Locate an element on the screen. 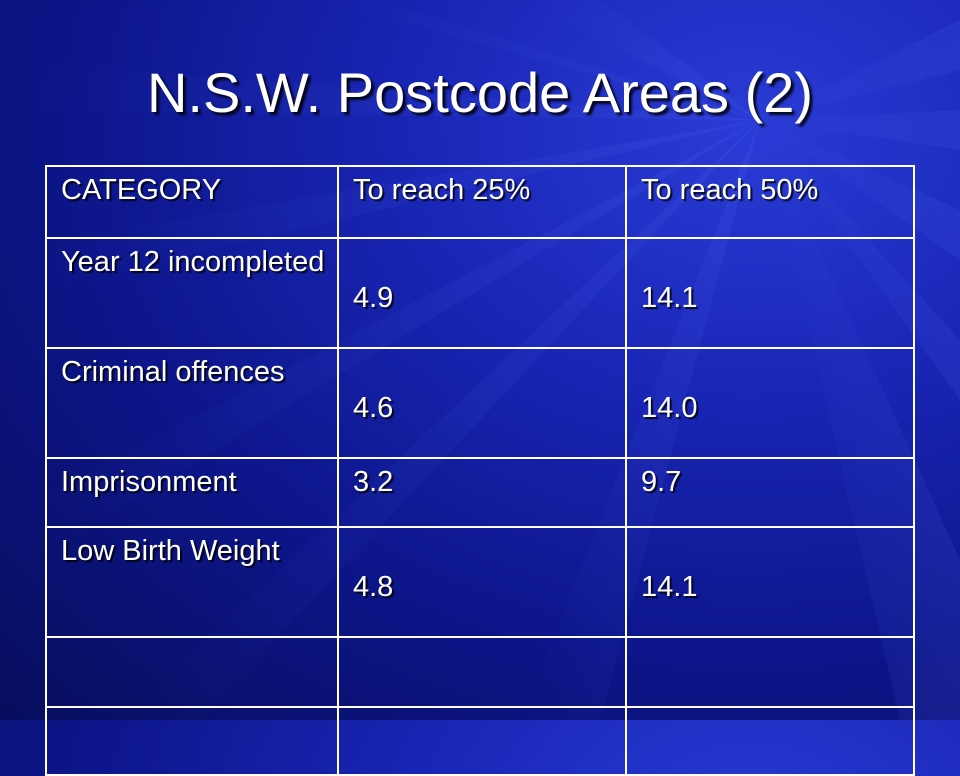 This screenshot has width=960, height=776. header-category: CATEGORY is located at coordinates (192, 202).